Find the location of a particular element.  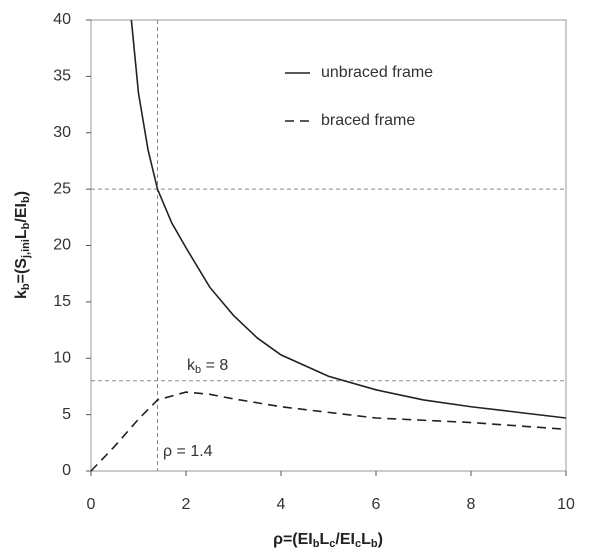

y-tick-label: 20 is located at coordinates (62, 245).